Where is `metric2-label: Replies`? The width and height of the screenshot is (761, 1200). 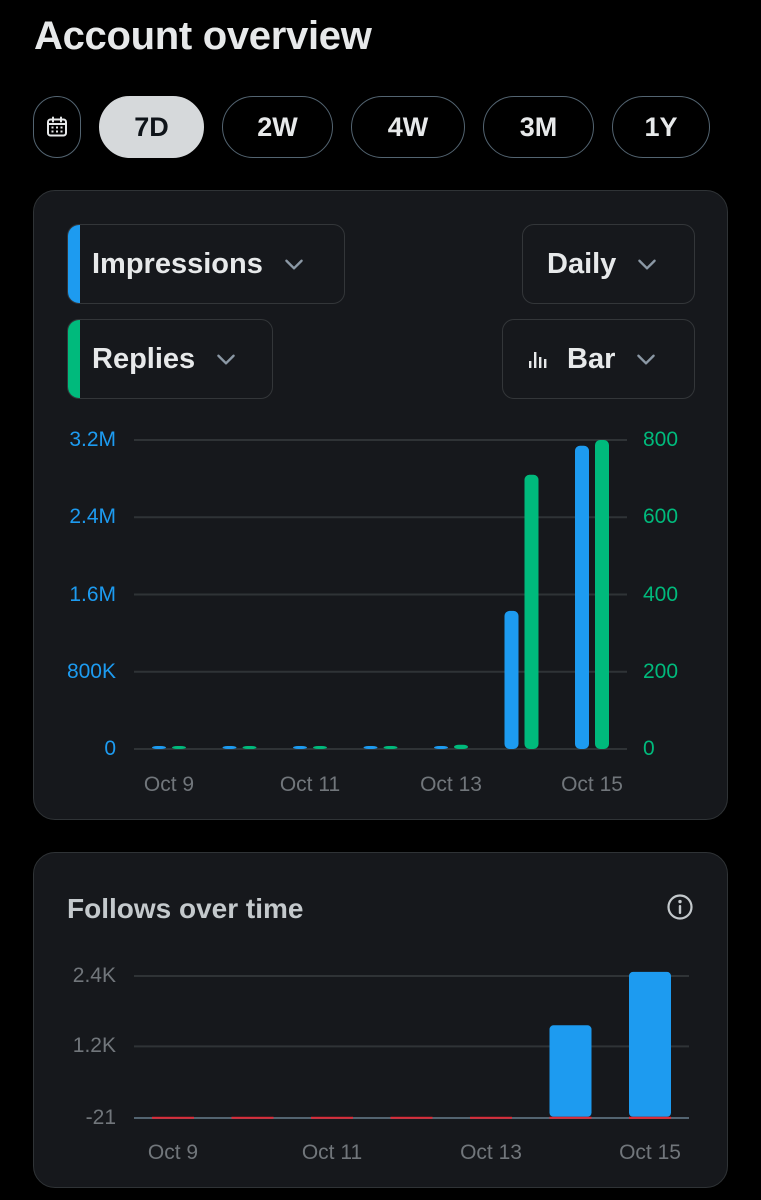
metric2-label: Replies is located at coordinates (144, 358).